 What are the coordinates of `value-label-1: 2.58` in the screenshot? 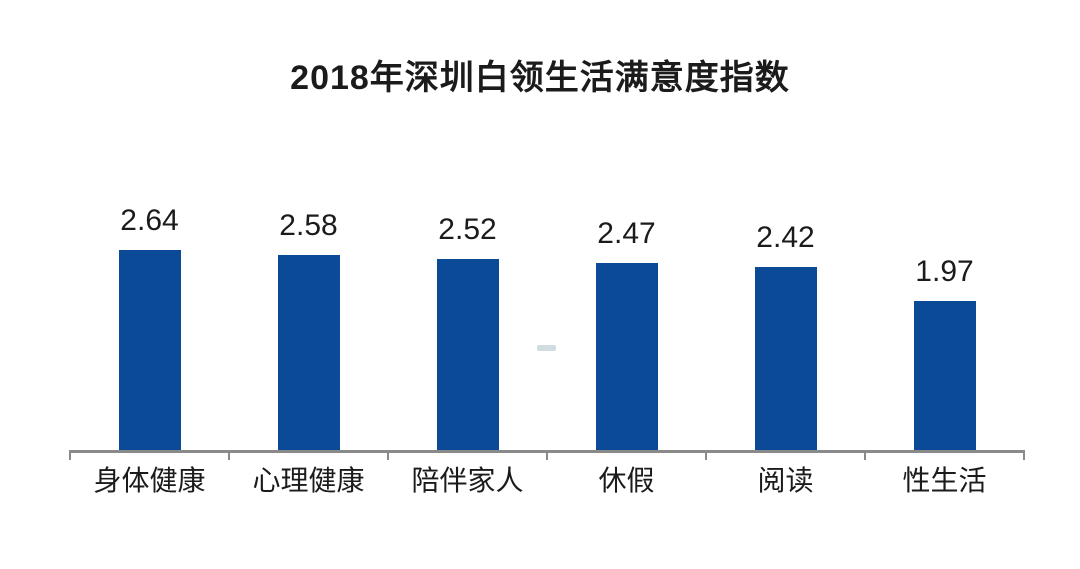 It's located at (308, 225).